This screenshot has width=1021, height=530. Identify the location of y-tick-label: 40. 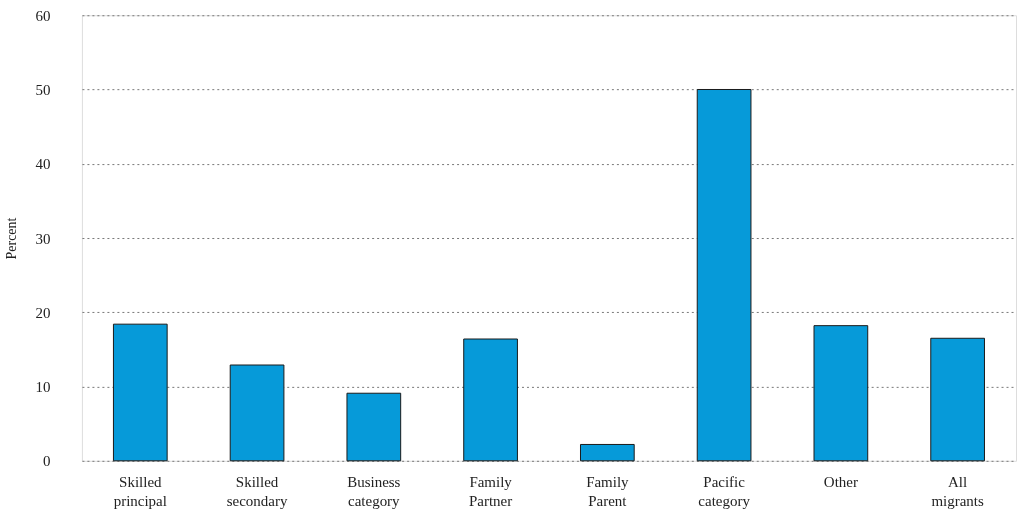
(43, 164).